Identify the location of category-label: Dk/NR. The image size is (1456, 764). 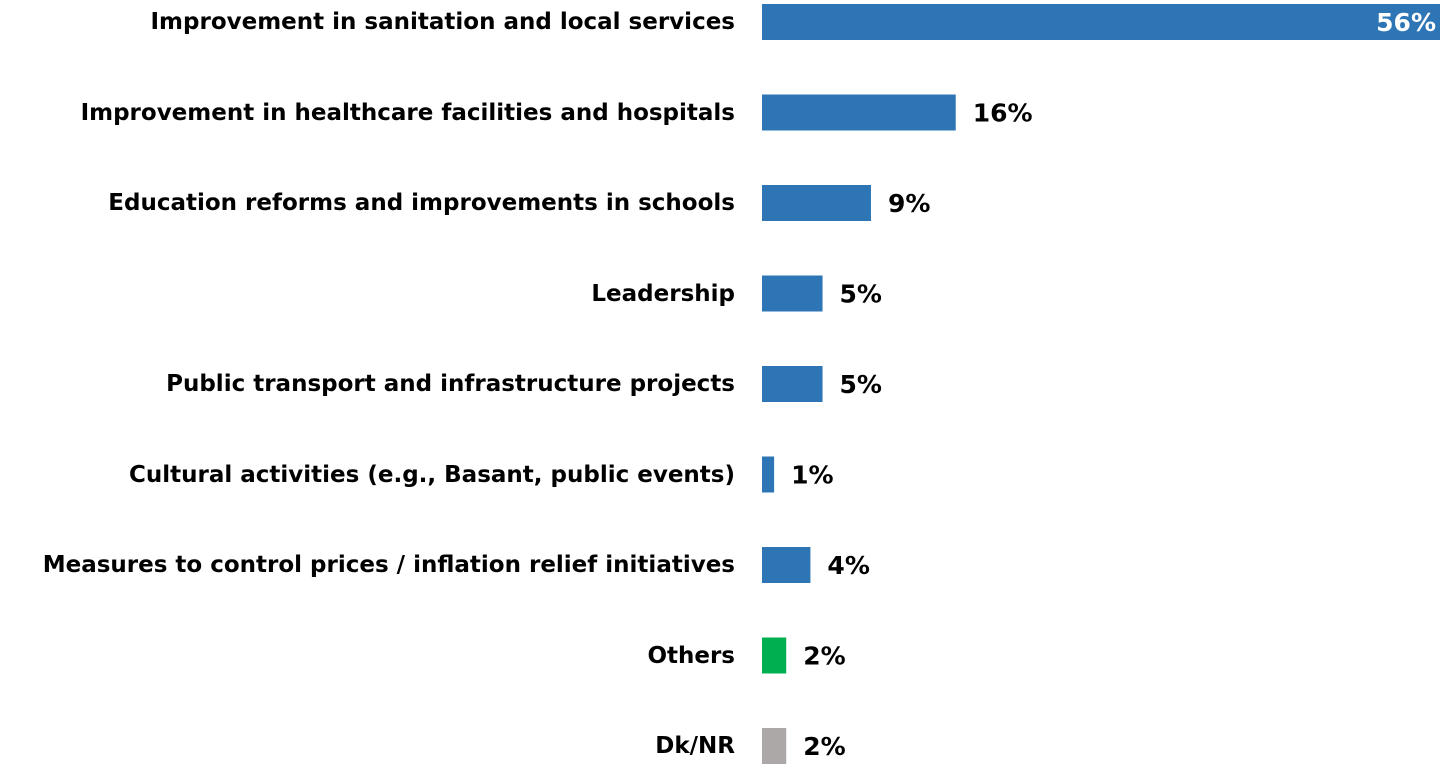
(695, 746).